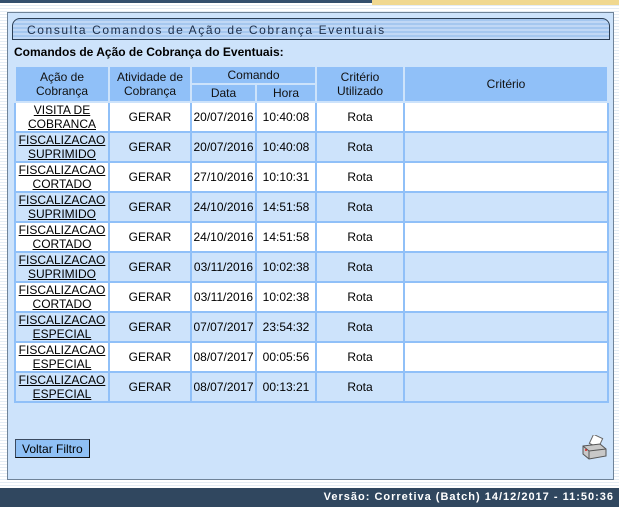 This screenshot has height=507, width=619. I want to click on header-acao: Ação de Cobrança, so click(62, 84).